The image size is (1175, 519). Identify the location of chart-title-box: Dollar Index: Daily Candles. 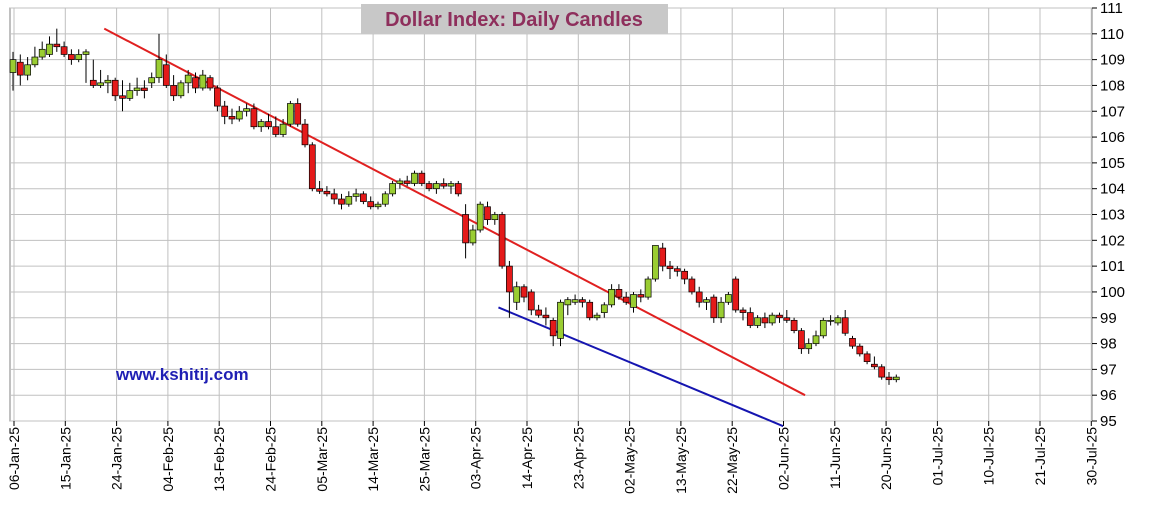
(514, 19).